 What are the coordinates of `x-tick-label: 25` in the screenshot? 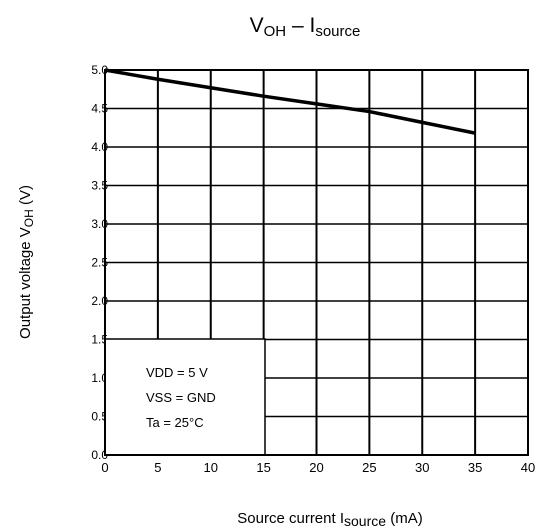 It's located at (369, 467).